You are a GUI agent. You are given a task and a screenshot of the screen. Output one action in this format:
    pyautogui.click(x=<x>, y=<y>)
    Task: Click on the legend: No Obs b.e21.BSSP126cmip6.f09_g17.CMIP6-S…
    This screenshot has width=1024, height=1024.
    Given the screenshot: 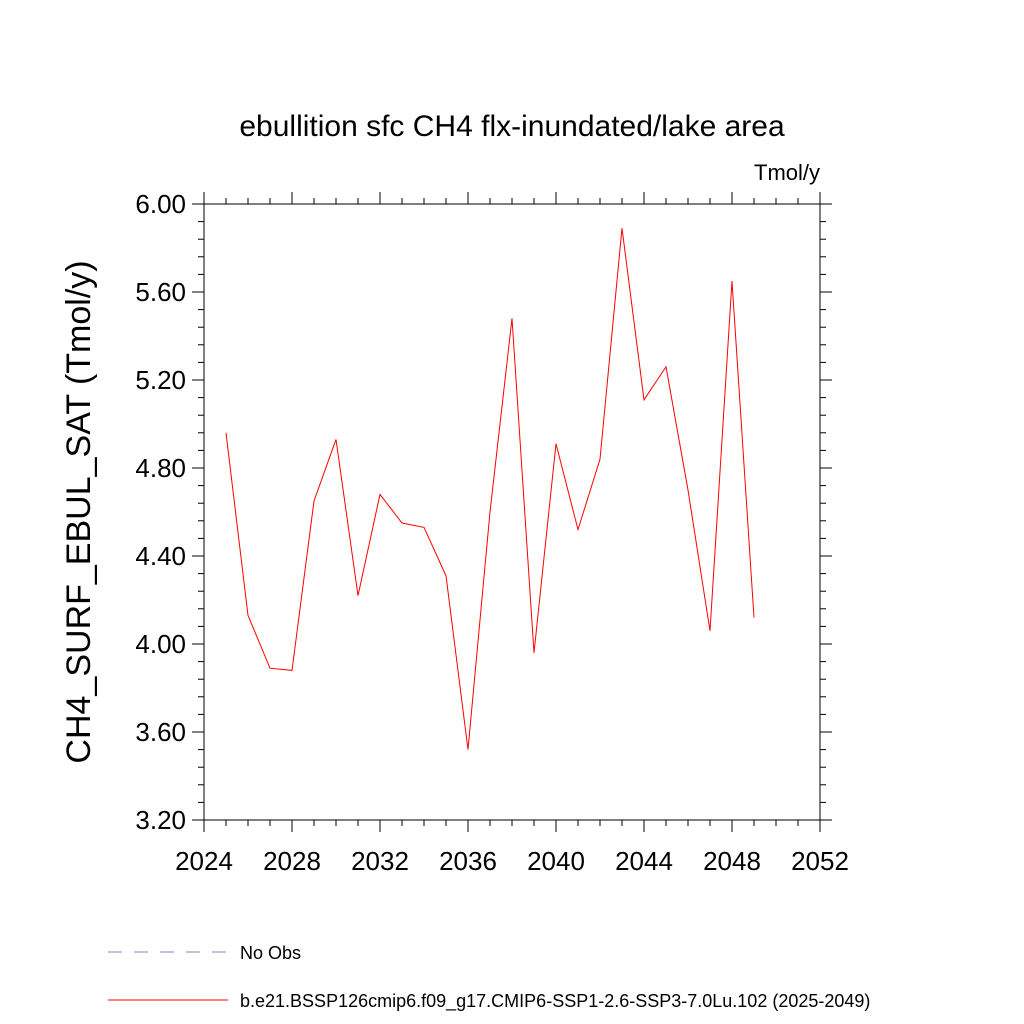 What is the action you would take?
    pyautogui.click(x=489, y=977)
    